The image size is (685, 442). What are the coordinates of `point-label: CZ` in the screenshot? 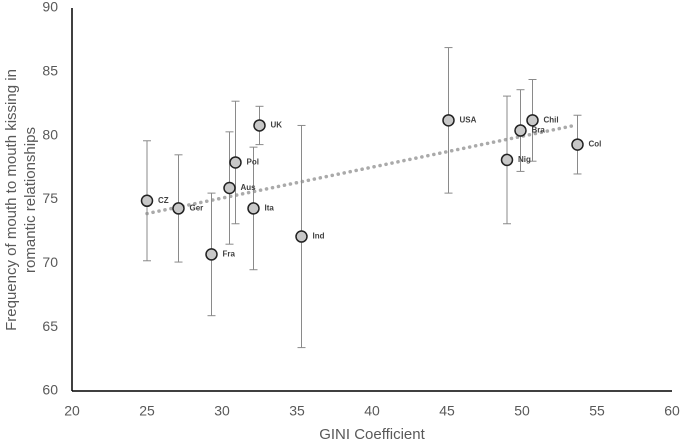 It's located at (163, 200).